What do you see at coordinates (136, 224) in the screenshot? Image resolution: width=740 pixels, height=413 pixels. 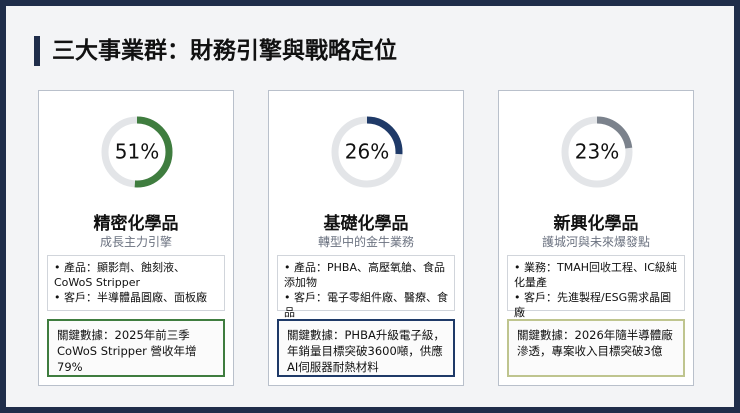 I see `card-name: 精密化學品` at bounding box center [136, 224].